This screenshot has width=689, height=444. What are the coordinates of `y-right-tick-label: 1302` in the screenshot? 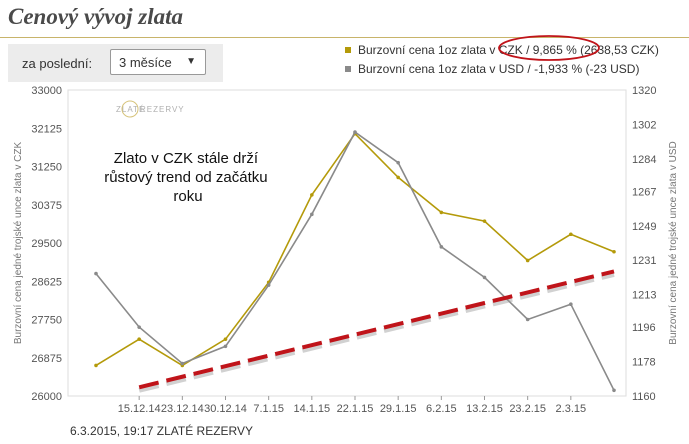 It's located at (644, 125).